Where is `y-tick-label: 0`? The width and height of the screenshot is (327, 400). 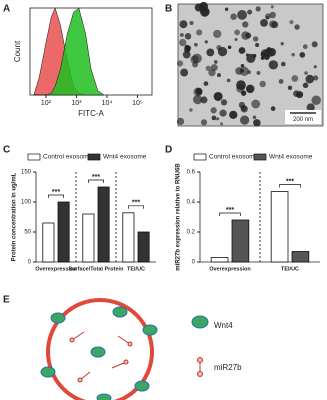 y-tick-label: 0 is located at coordinates (30, 263).